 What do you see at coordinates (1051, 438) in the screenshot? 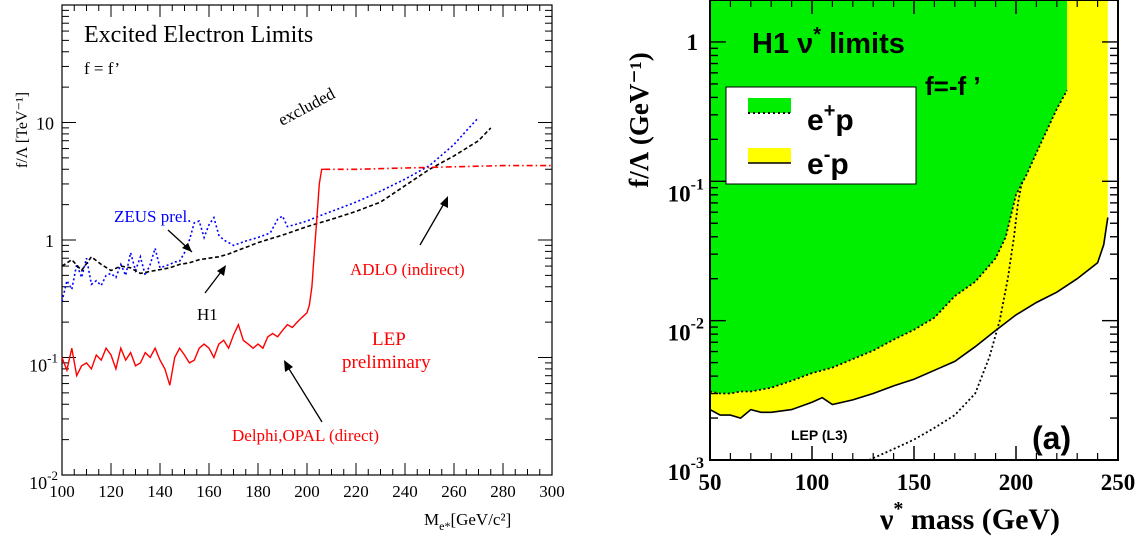
I see `panel-label: (a)` at bounding box center [1051, 438].